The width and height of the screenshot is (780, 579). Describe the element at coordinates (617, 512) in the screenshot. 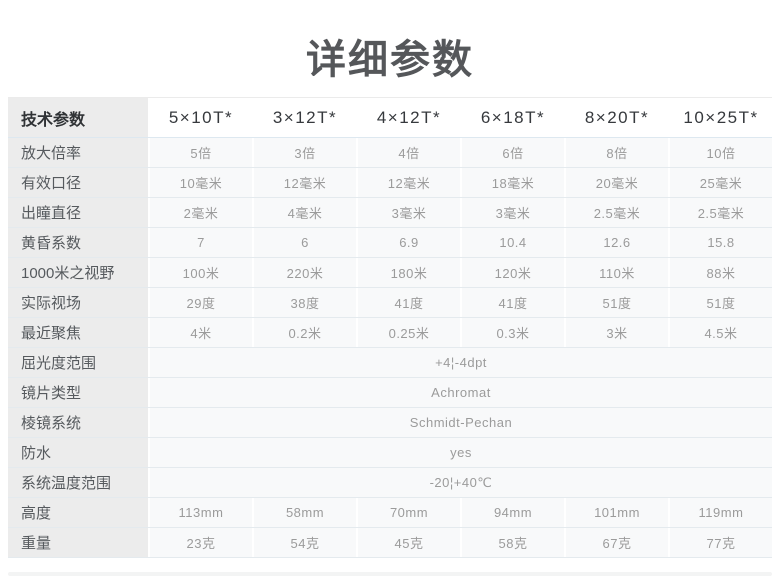

I see `row-value: 101mm` at that location.